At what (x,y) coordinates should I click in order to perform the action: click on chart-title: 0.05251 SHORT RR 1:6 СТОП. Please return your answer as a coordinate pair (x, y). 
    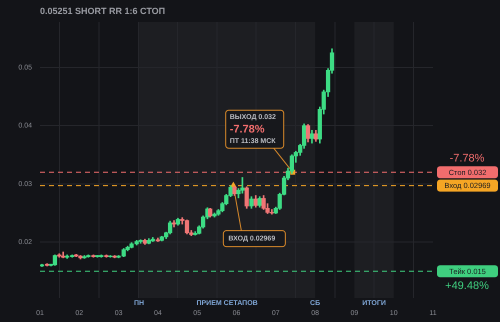
    Looking at the image, I should click on (103, 11).